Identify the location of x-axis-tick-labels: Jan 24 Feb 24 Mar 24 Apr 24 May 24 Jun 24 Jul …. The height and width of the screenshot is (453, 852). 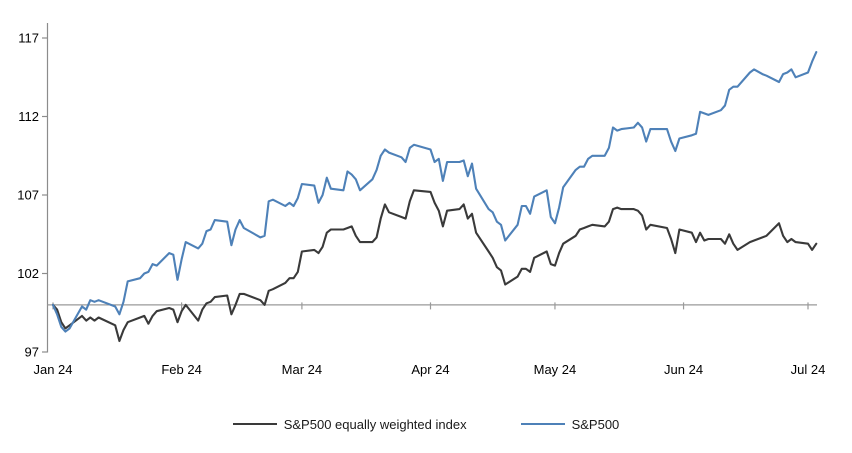
(429, 369).